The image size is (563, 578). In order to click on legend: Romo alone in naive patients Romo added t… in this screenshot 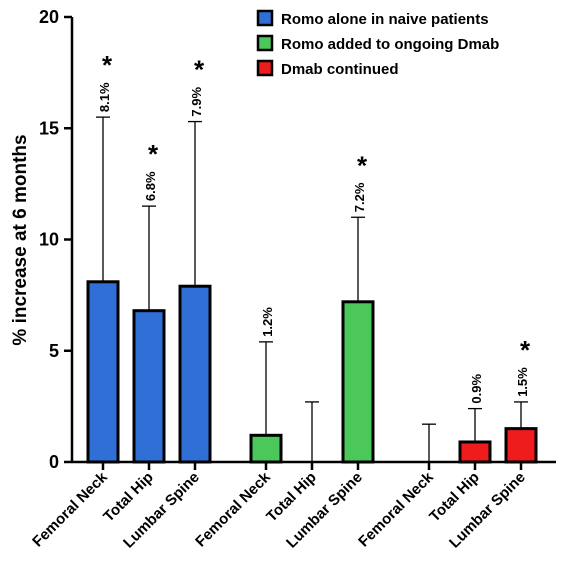, I will do `click(377, 43)`.